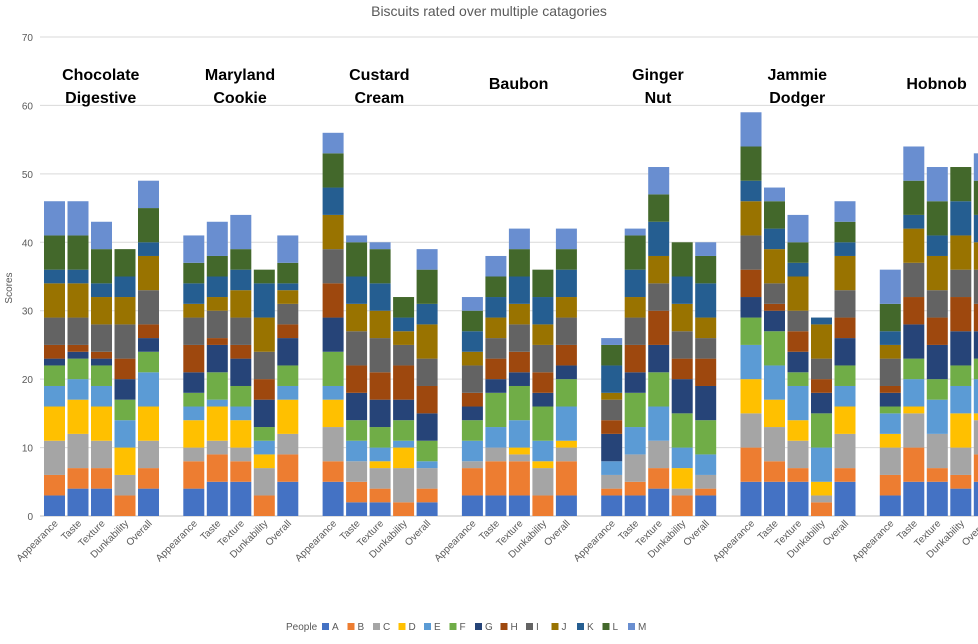 The height and width of the screenshot is (644, 978). Describe the element at coordinates (936, 84) in the screenshot. I see `group-label: Hobnob` at that location.